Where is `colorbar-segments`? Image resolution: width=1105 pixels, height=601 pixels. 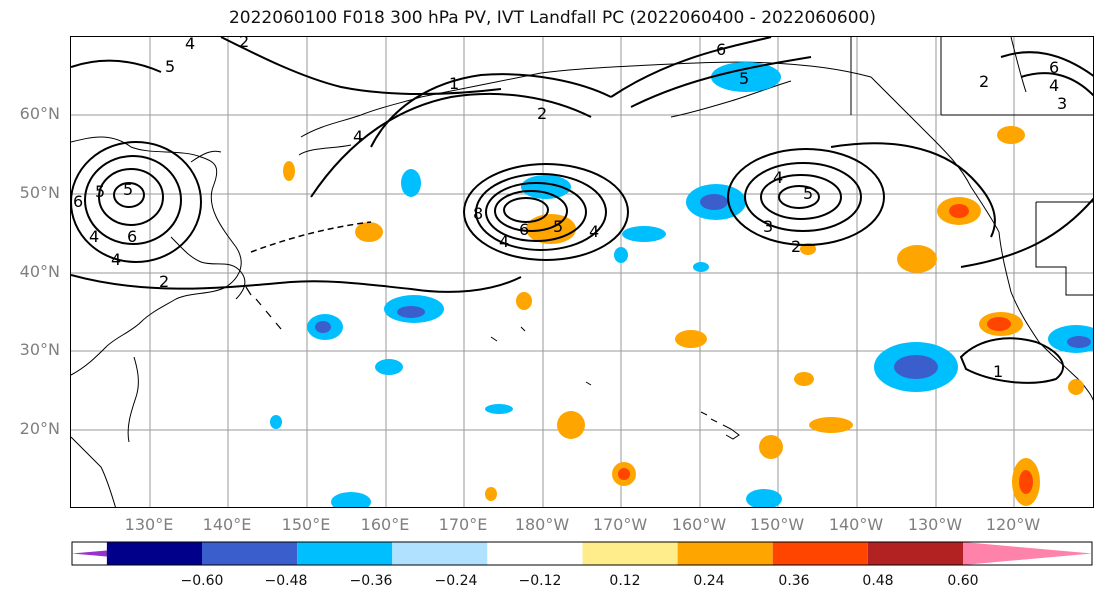 colorbar-segments is located at coordinates (582, 553).